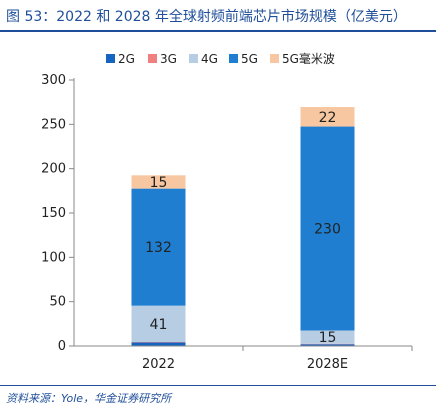 This screenshot has width=436, height=412. I want to click on data-label: 132, so click(158, 248).